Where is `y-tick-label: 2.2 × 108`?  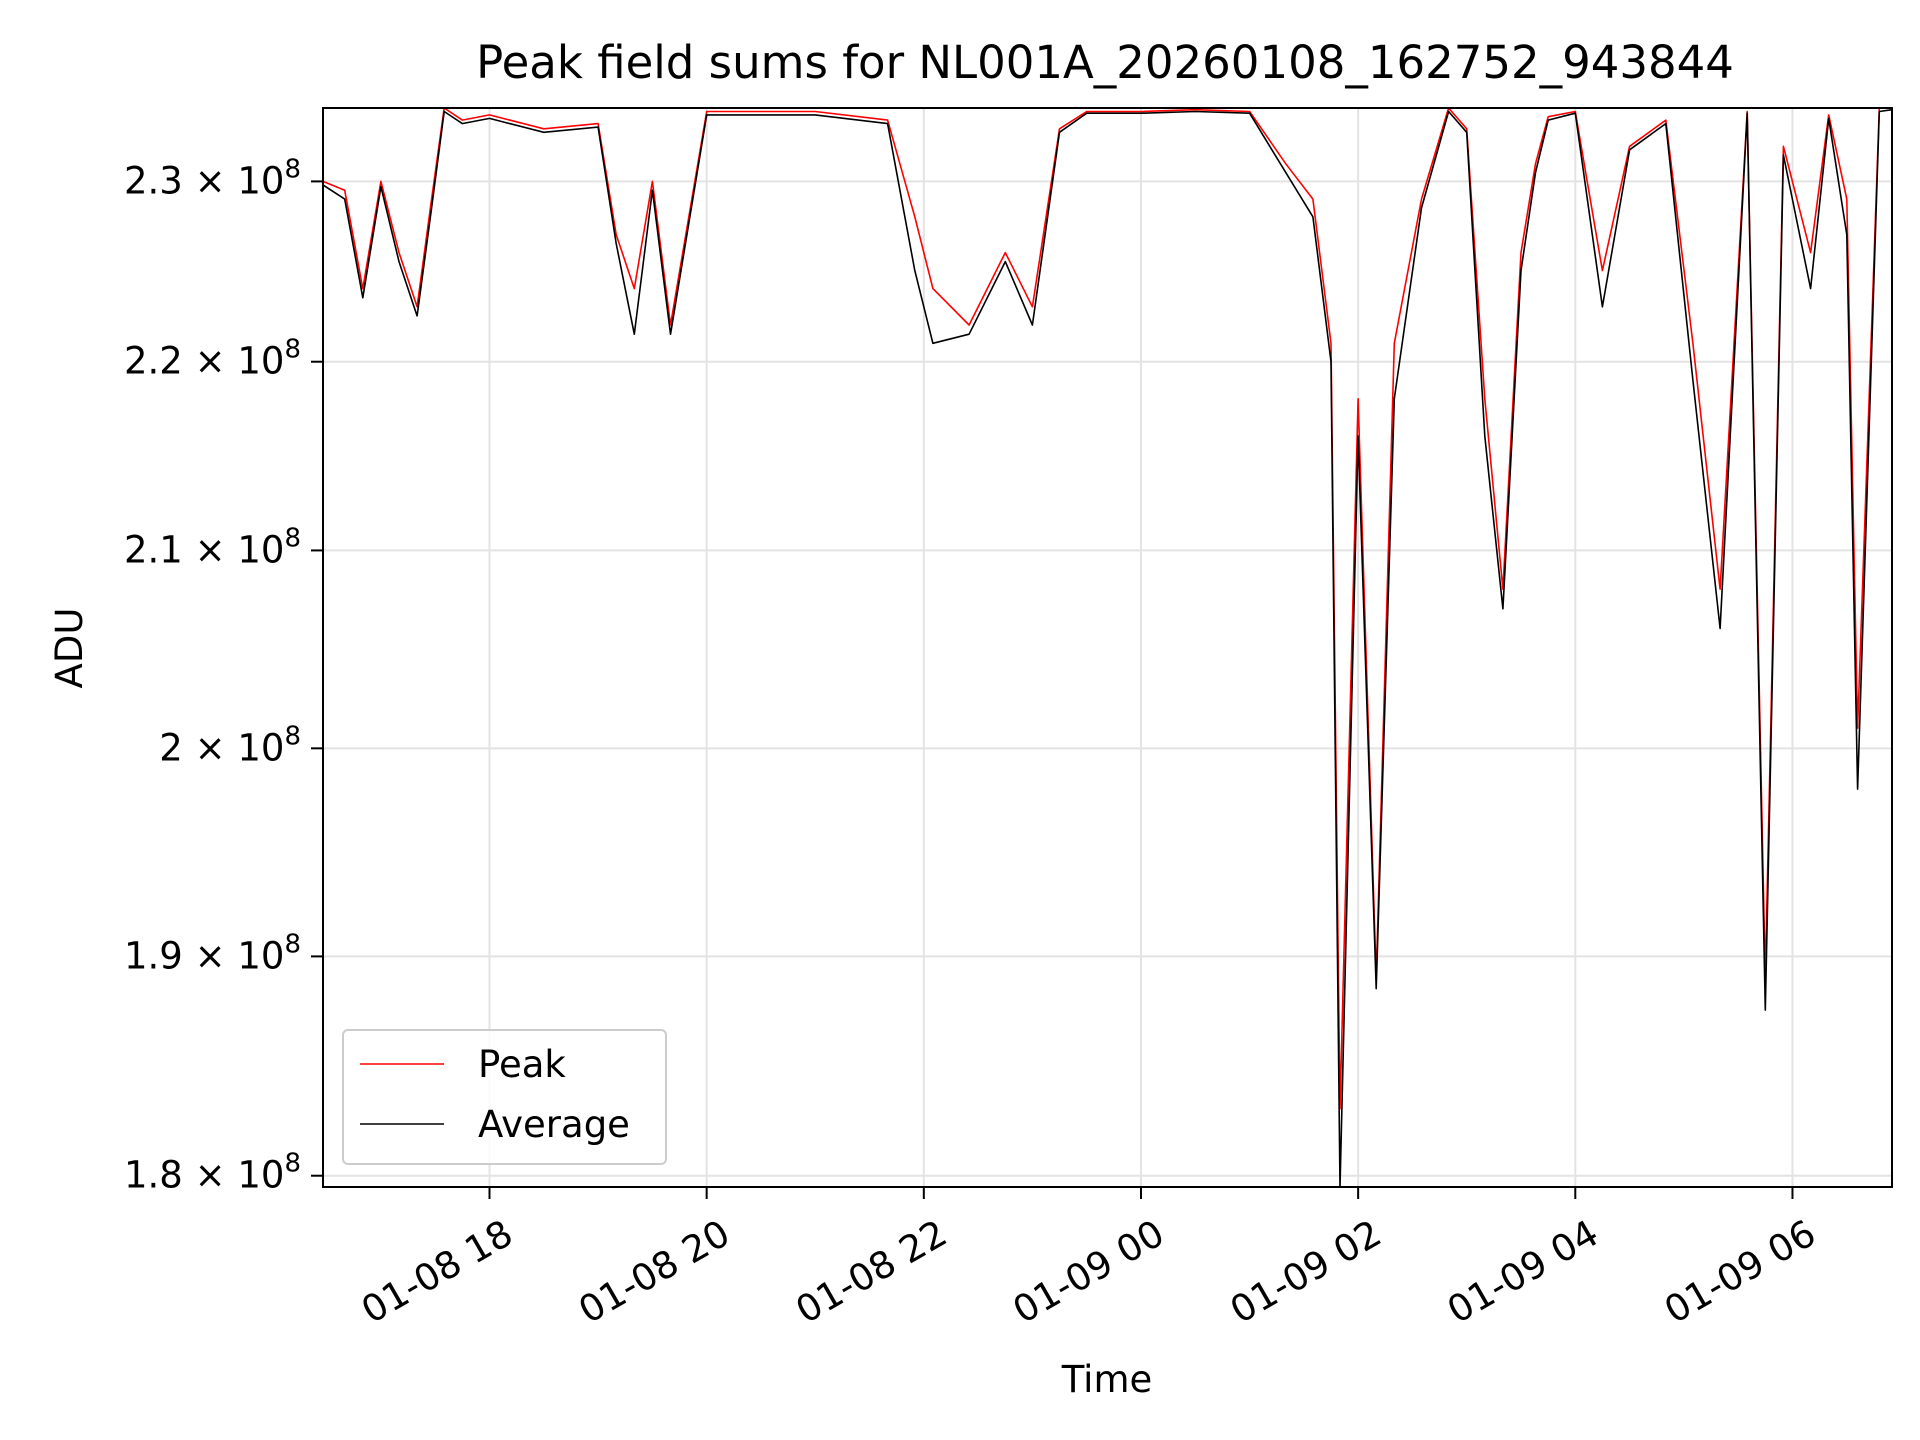
y-tick-label: 2.2 × 108 is located at coordinates (212, 359).